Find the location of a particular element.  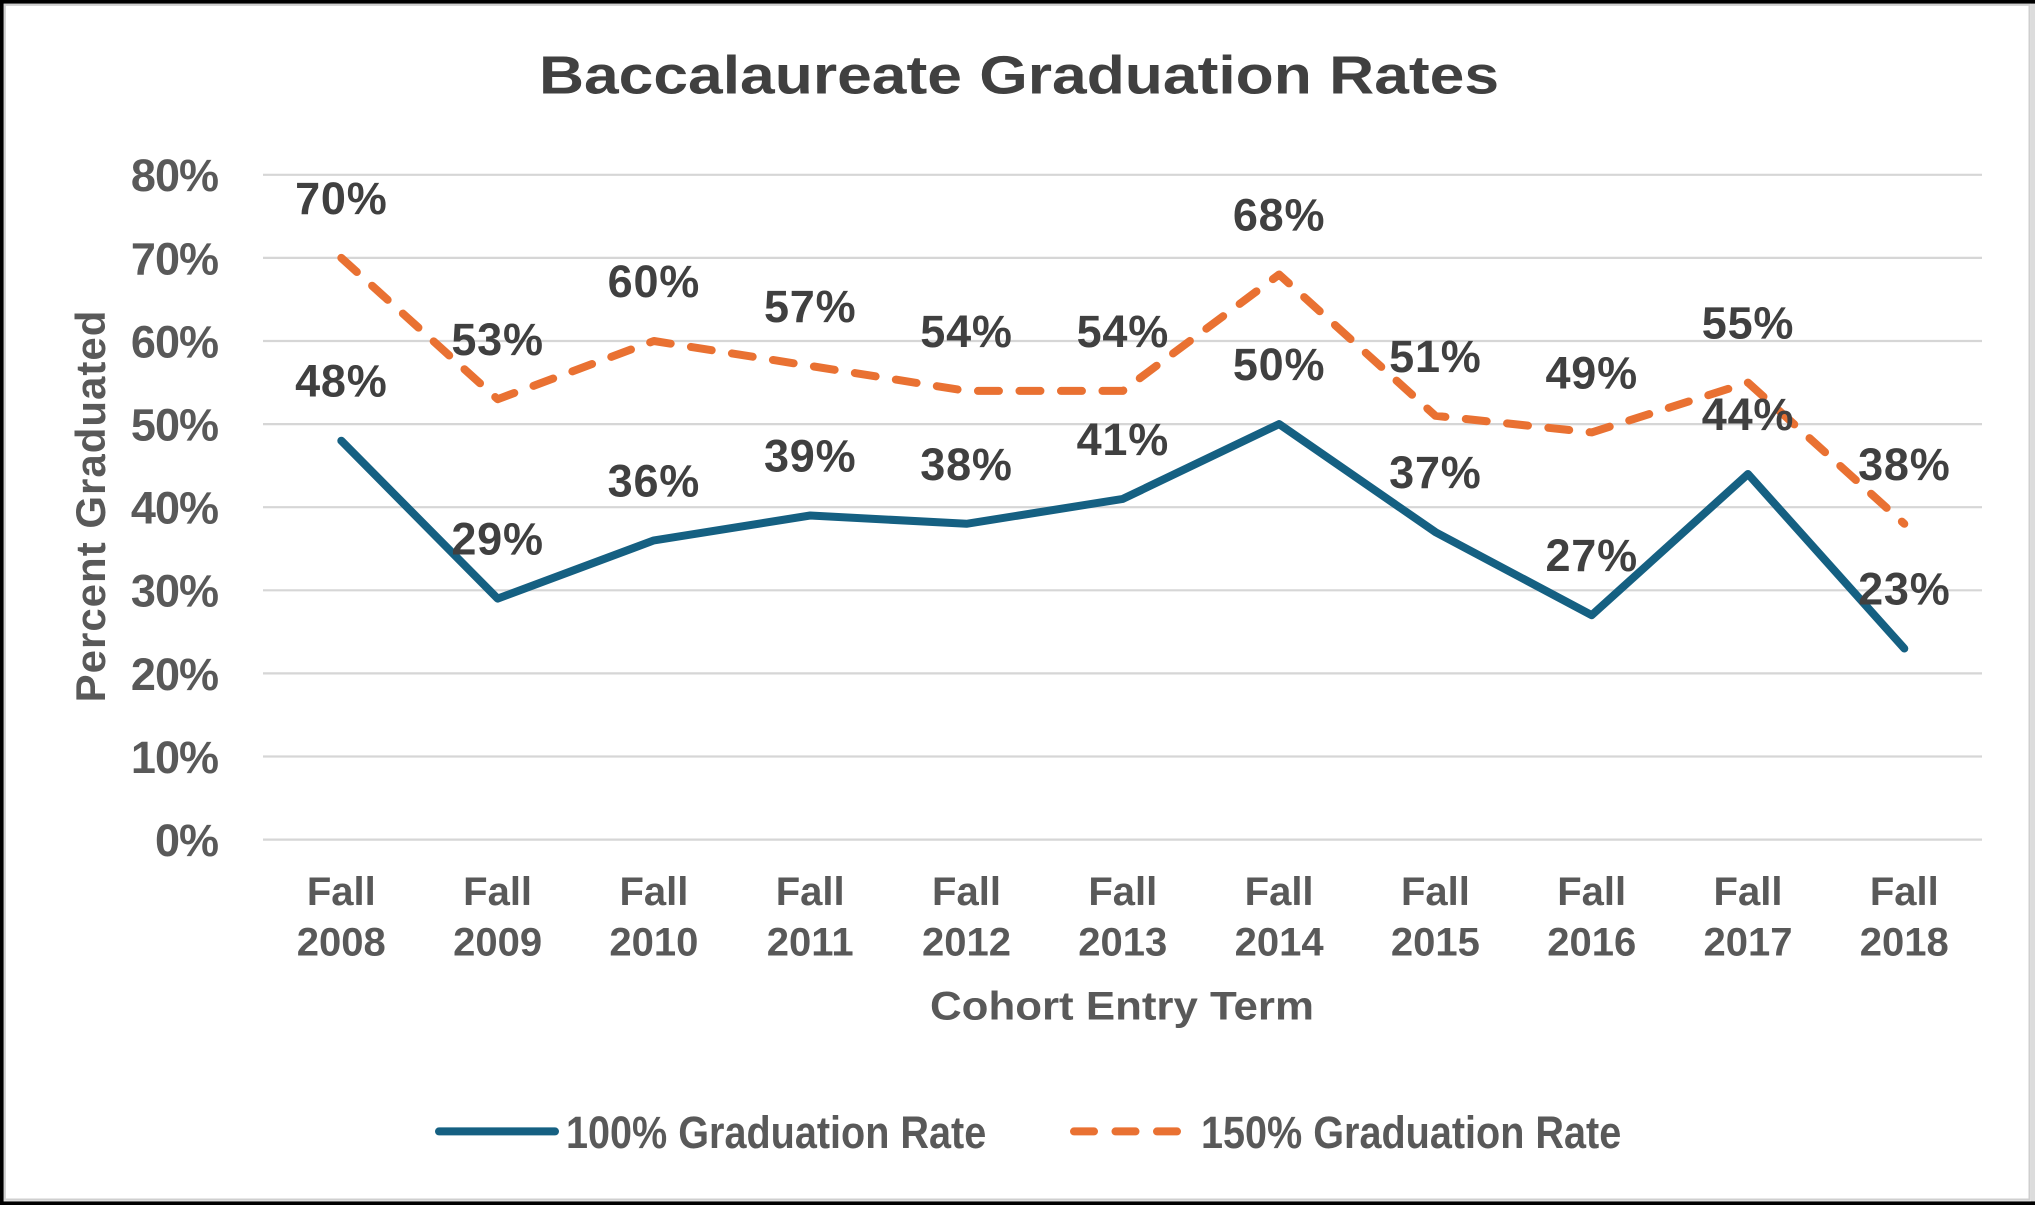

svg-text: 2012 is located at coordinates (966, 943).